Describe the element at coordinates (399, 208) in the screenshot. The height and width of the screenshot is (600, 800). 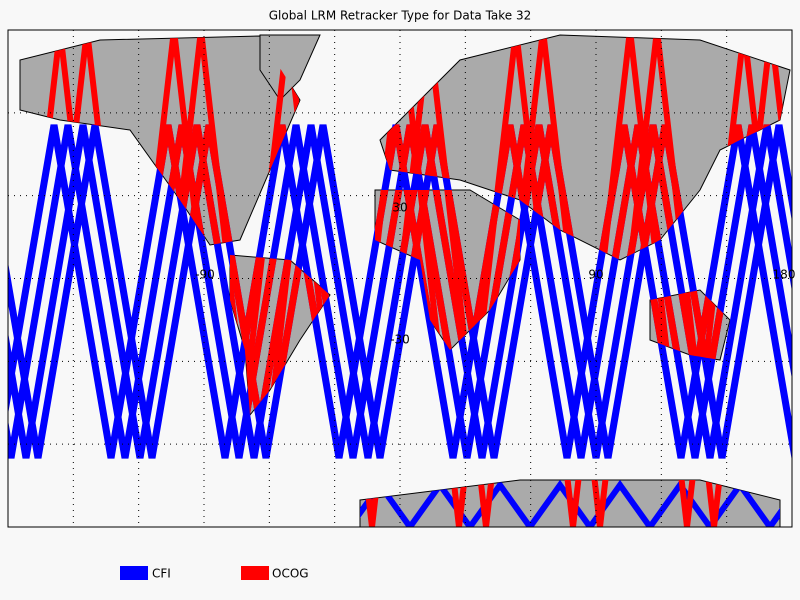
I see `lat-label: 30` at that location.